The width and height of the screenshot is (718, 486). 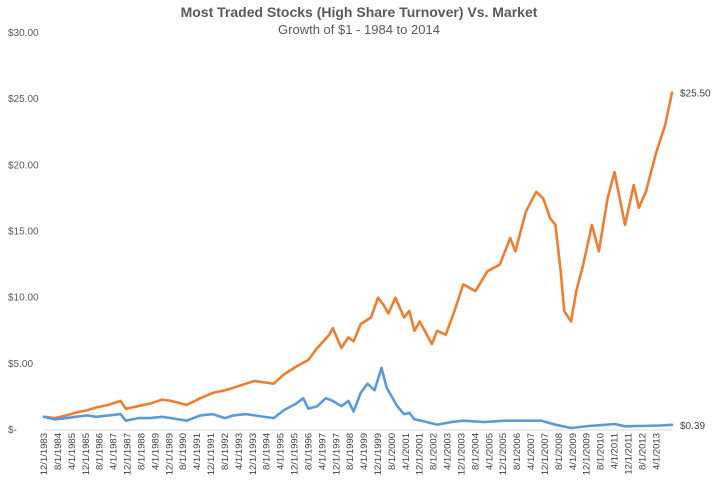 What do you see at coordinates (615, 451) in the screenshot?
I see `x-tick-label: 4/1/2011` at bounding box center [615, 451].